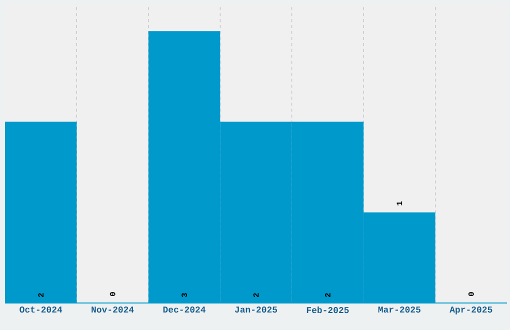  What do you see at coordinates (471, 310) in the screenshot?
I see `x-tick-label: Apr-2025` at bounding box center [471, 310].